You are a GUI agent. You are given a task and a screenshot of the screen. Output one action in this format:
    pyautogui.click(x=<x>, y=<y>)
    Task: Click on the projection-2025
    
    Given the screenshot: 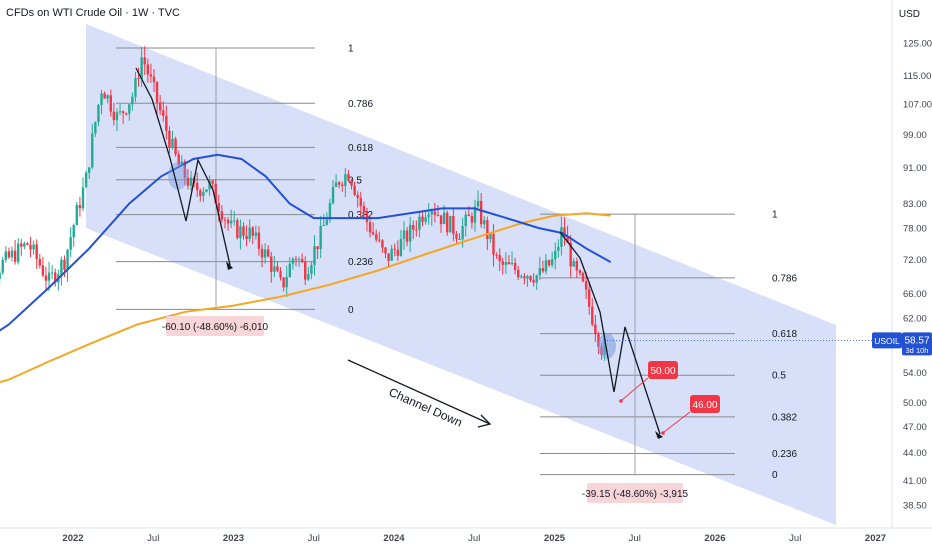 What is the action you would take?
    pyautogui.click(x=610, y=333)
    